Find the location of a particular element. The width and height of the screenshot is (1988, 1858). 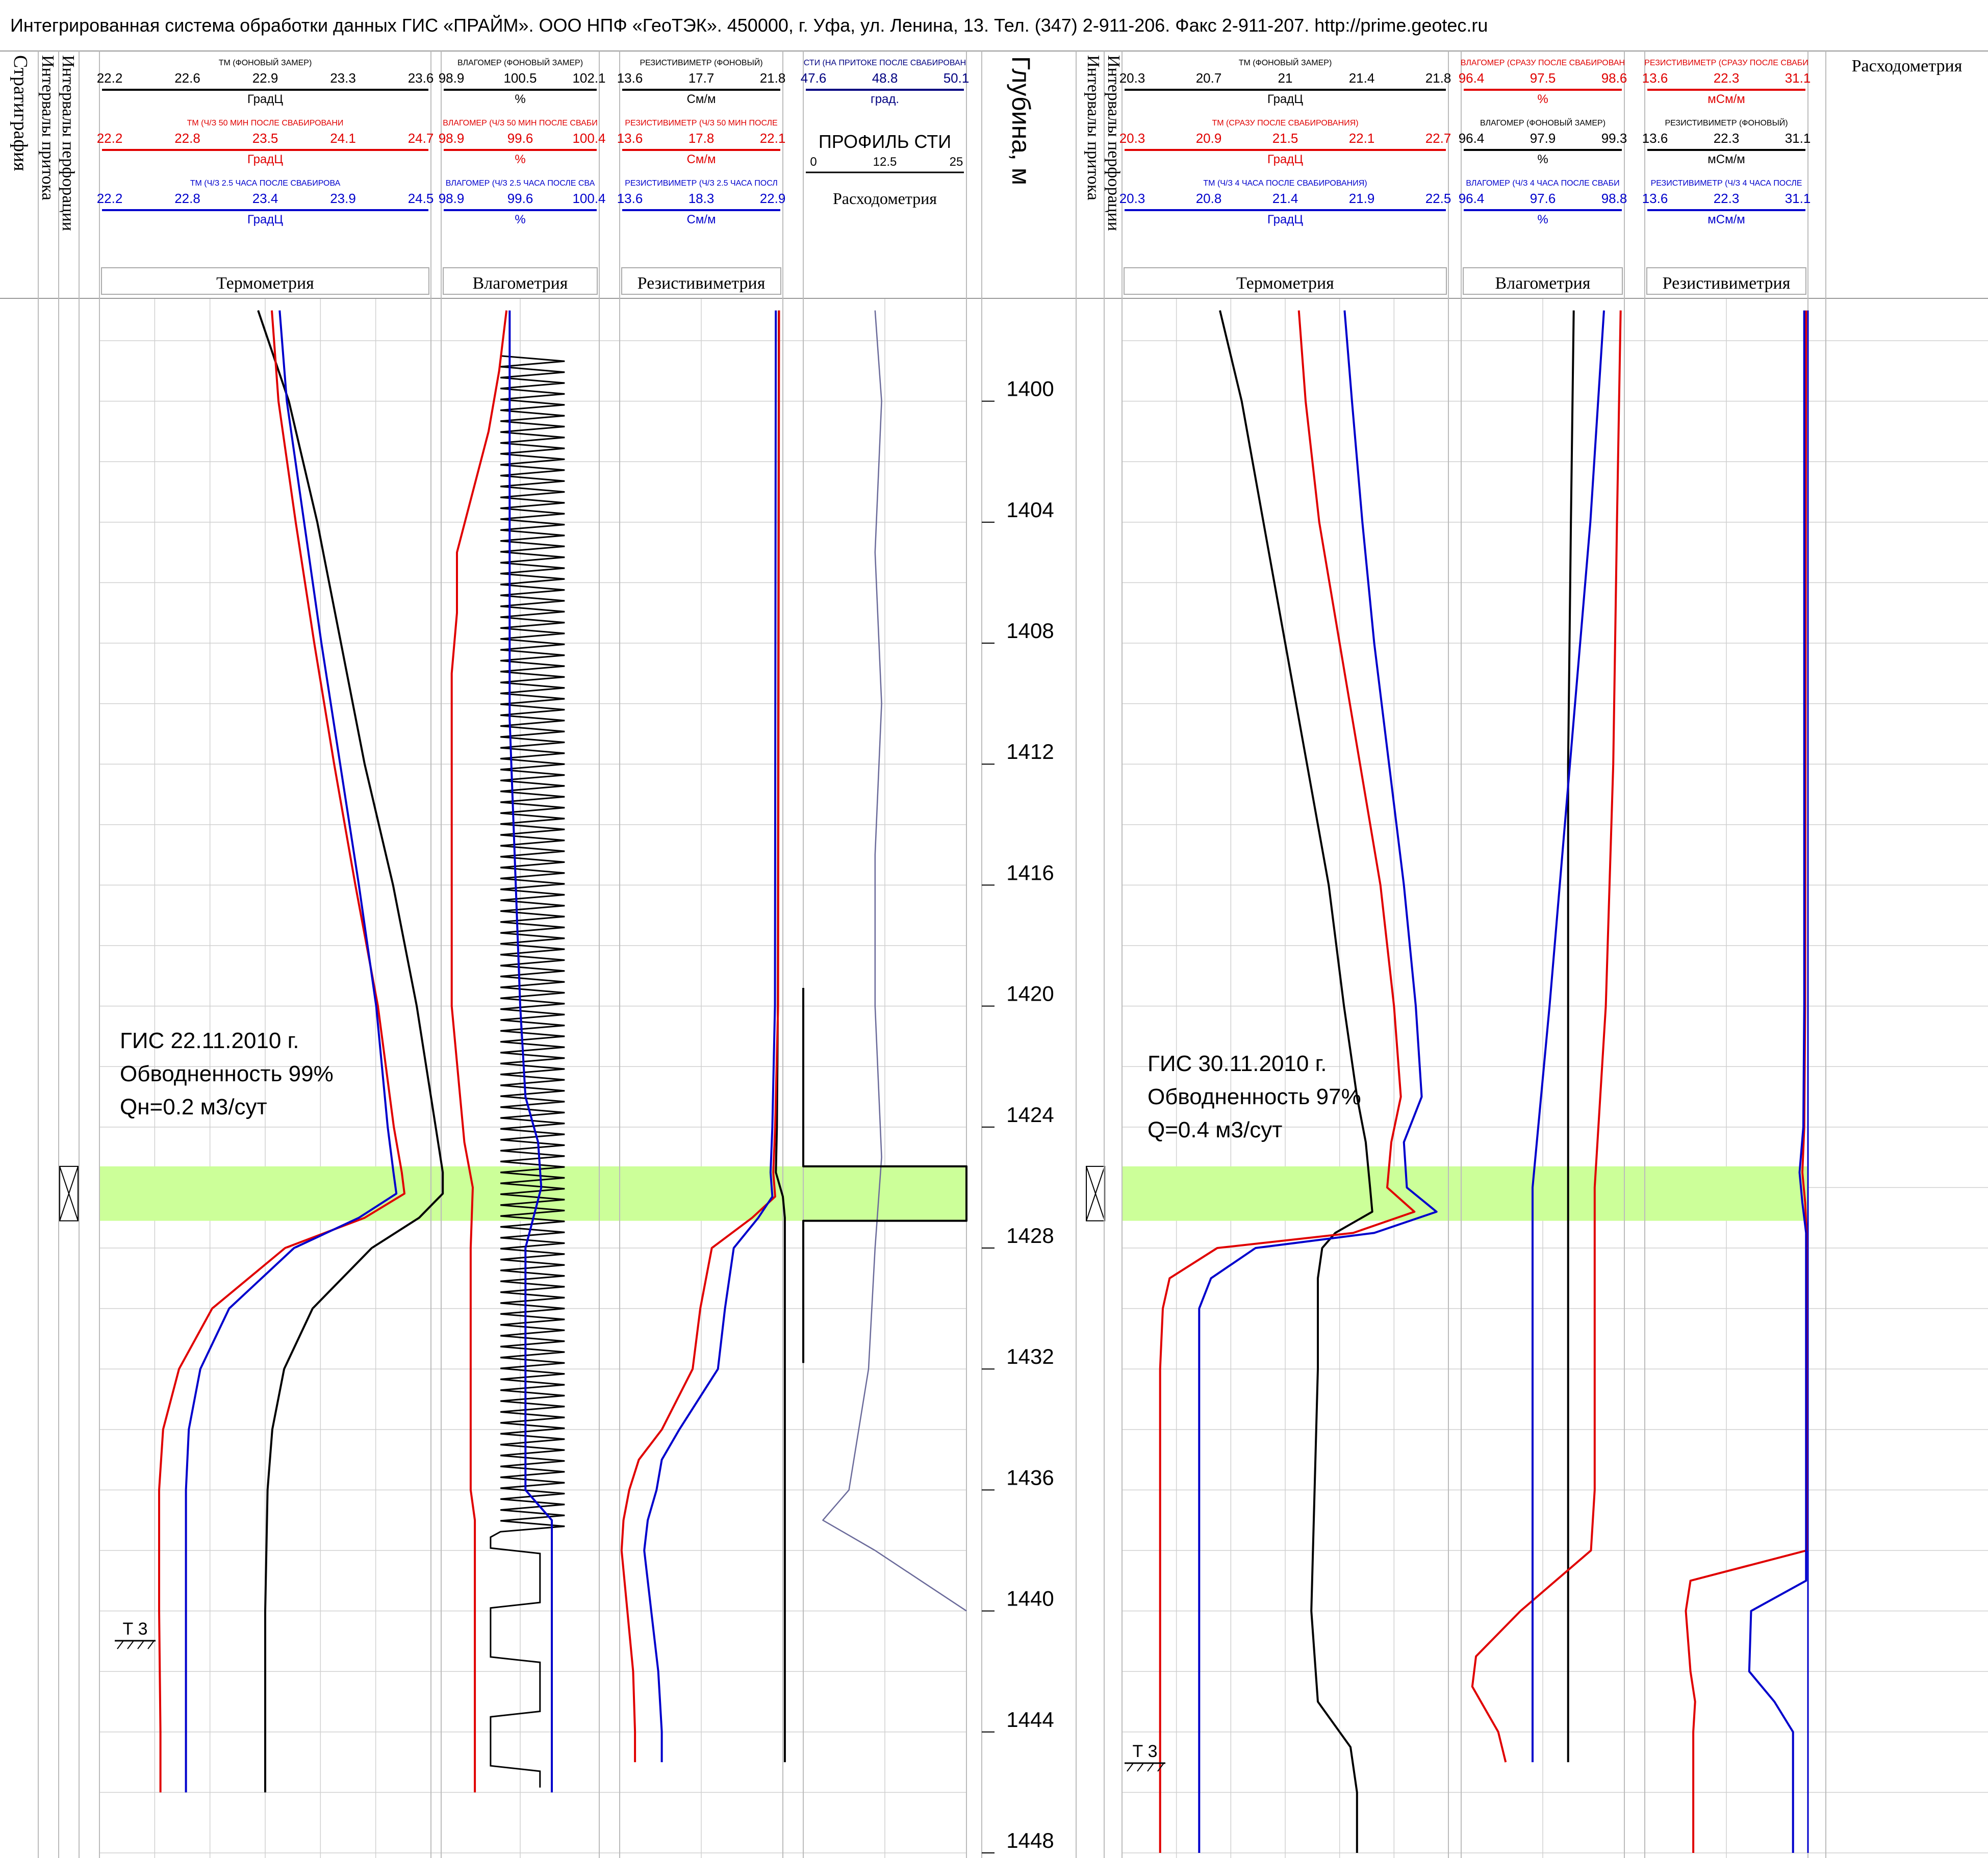

curve-header-name: ВЛАГОМЕР (СРАЗУ ПОСЛЕ СВАБИРОВАН is located at coordinates (1543, 63).